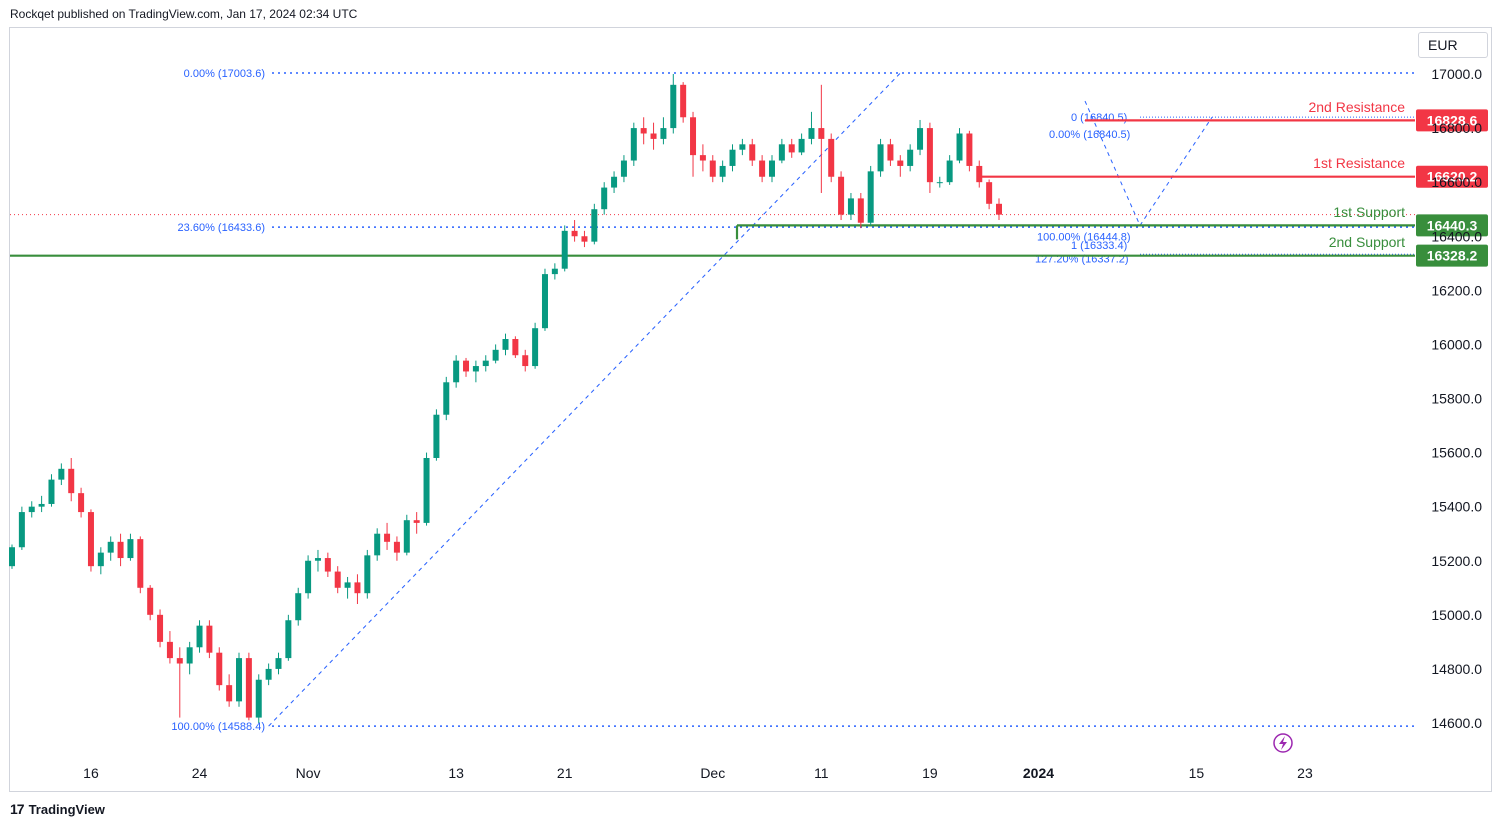 The image size is (1502, 827). I want to click on y-tick-label: 16800.0, so click(1456, 128).